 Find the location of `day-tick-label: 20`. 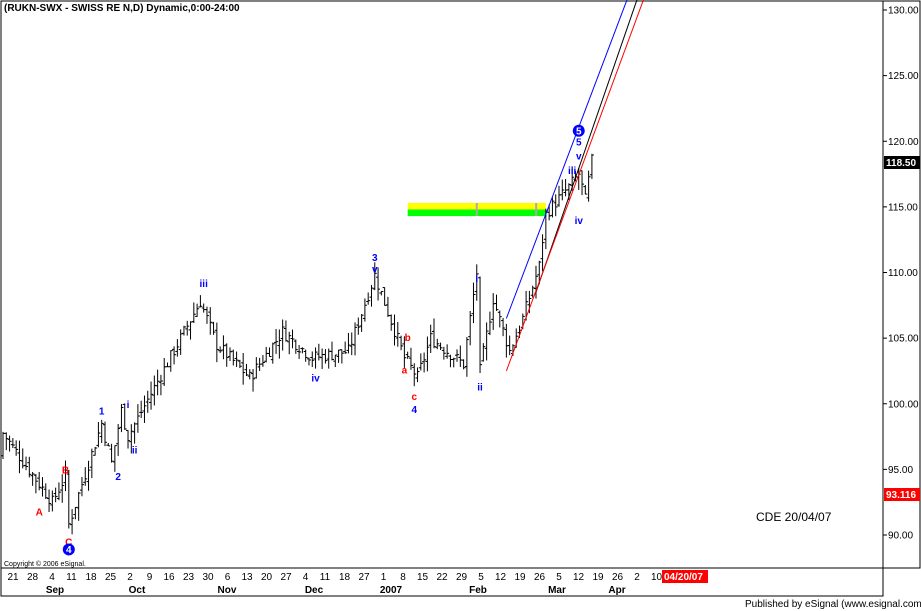

day-tick-label: 20 is located at coordinates (267, 577).